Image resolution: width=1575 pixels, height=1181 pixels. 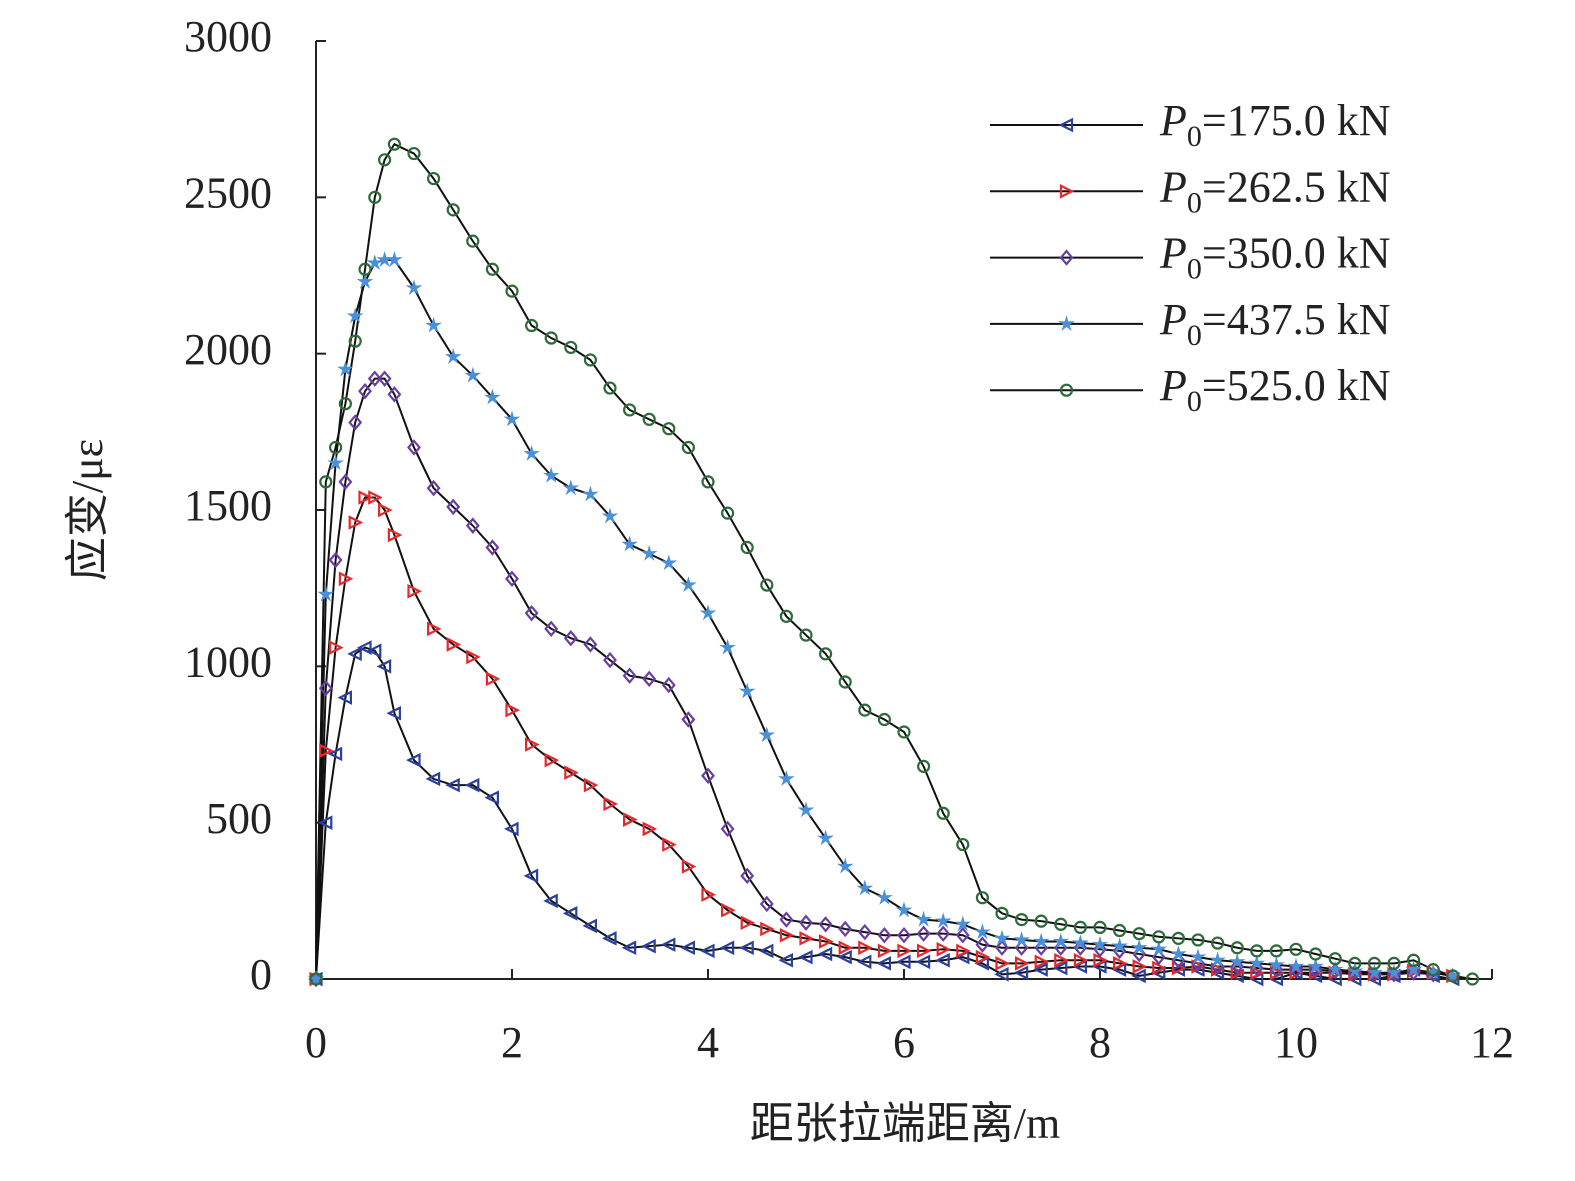 I want to click on y-tick-label: 1500, so click(x=228, y=505).